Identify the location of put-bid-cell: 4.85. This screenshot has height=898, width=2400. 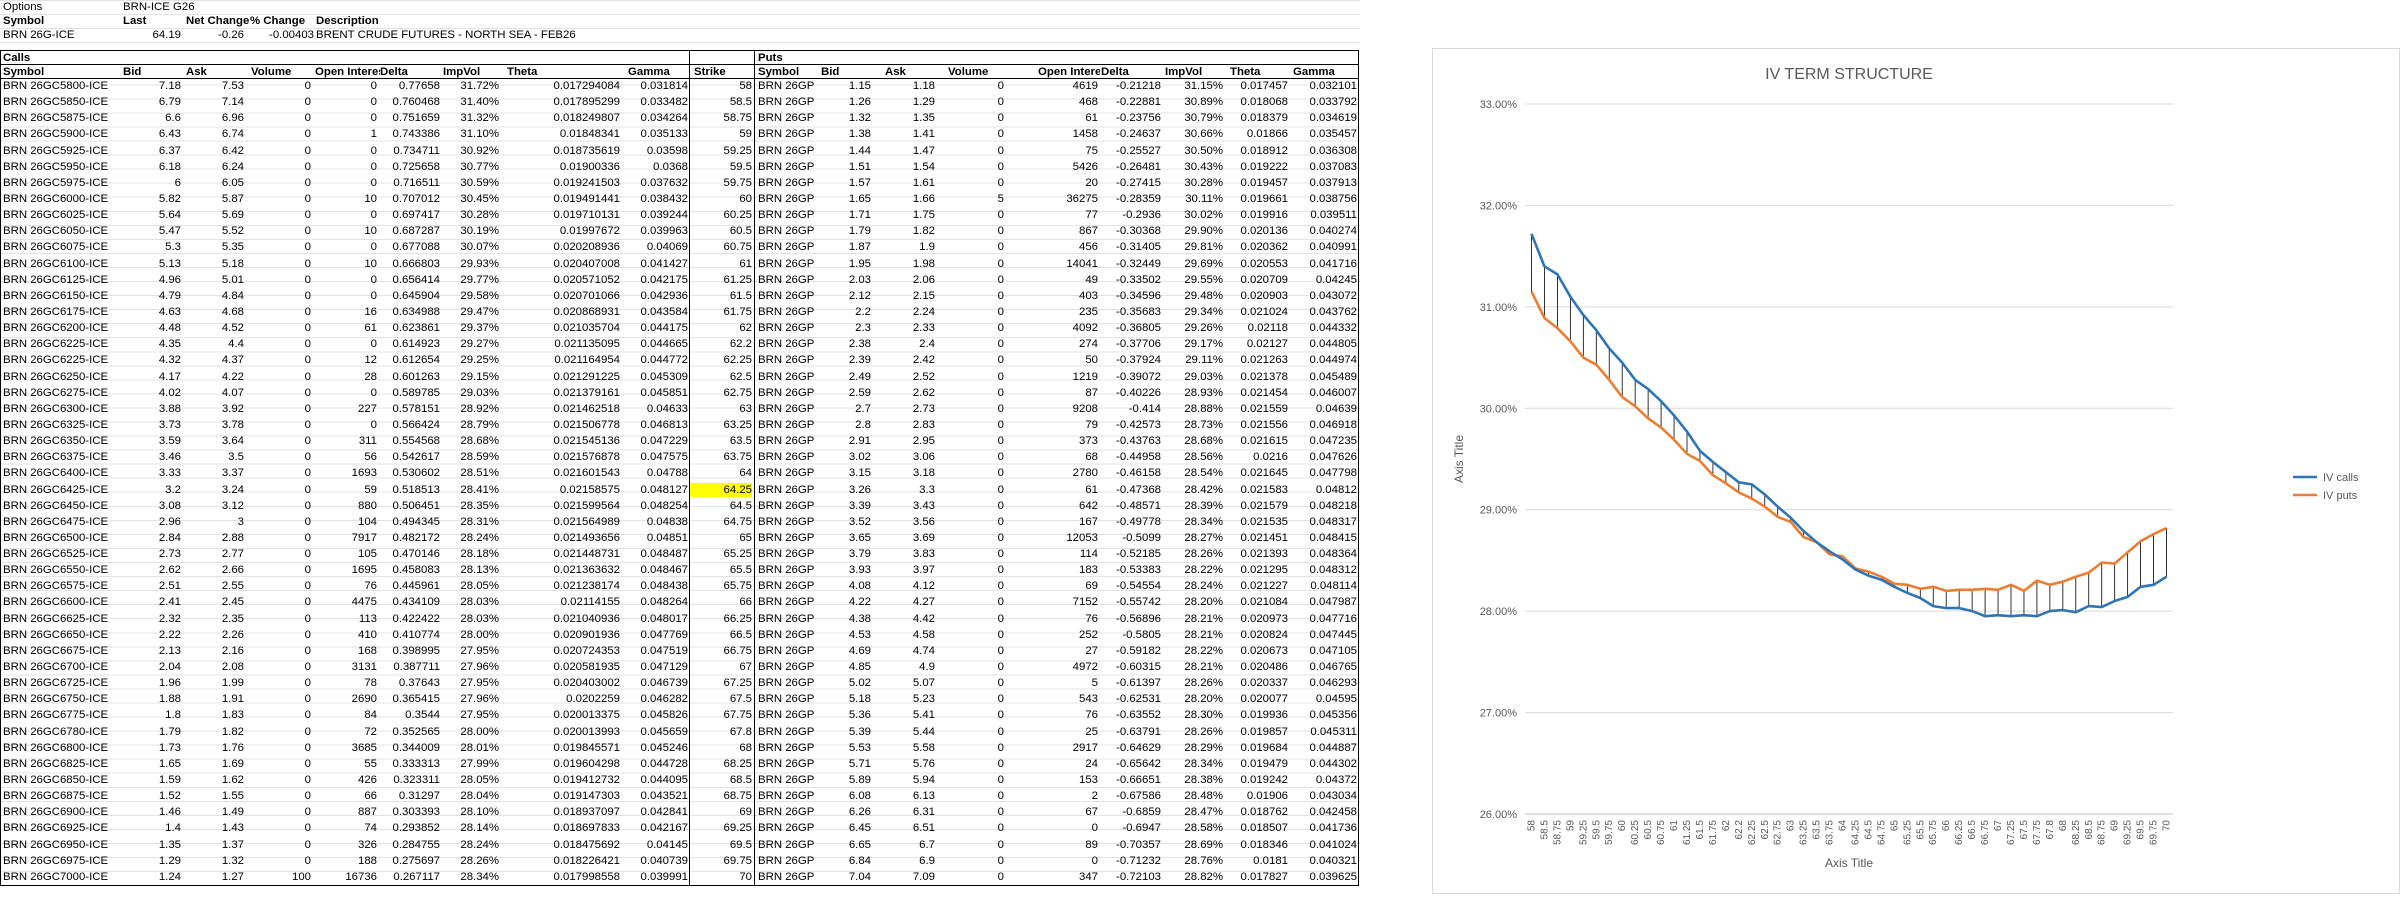
(859, 667).